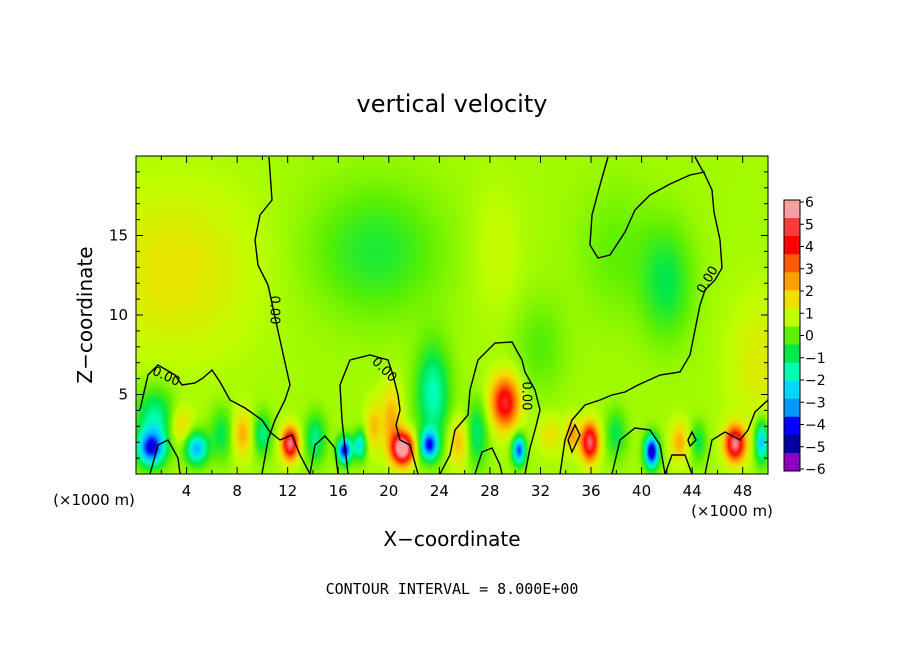 The width and height of the screenshot is (904, 654). Describe the element at coordinates (451, 539) in the screenshot. I see `x-axis-label: X−coordinate` at that location.